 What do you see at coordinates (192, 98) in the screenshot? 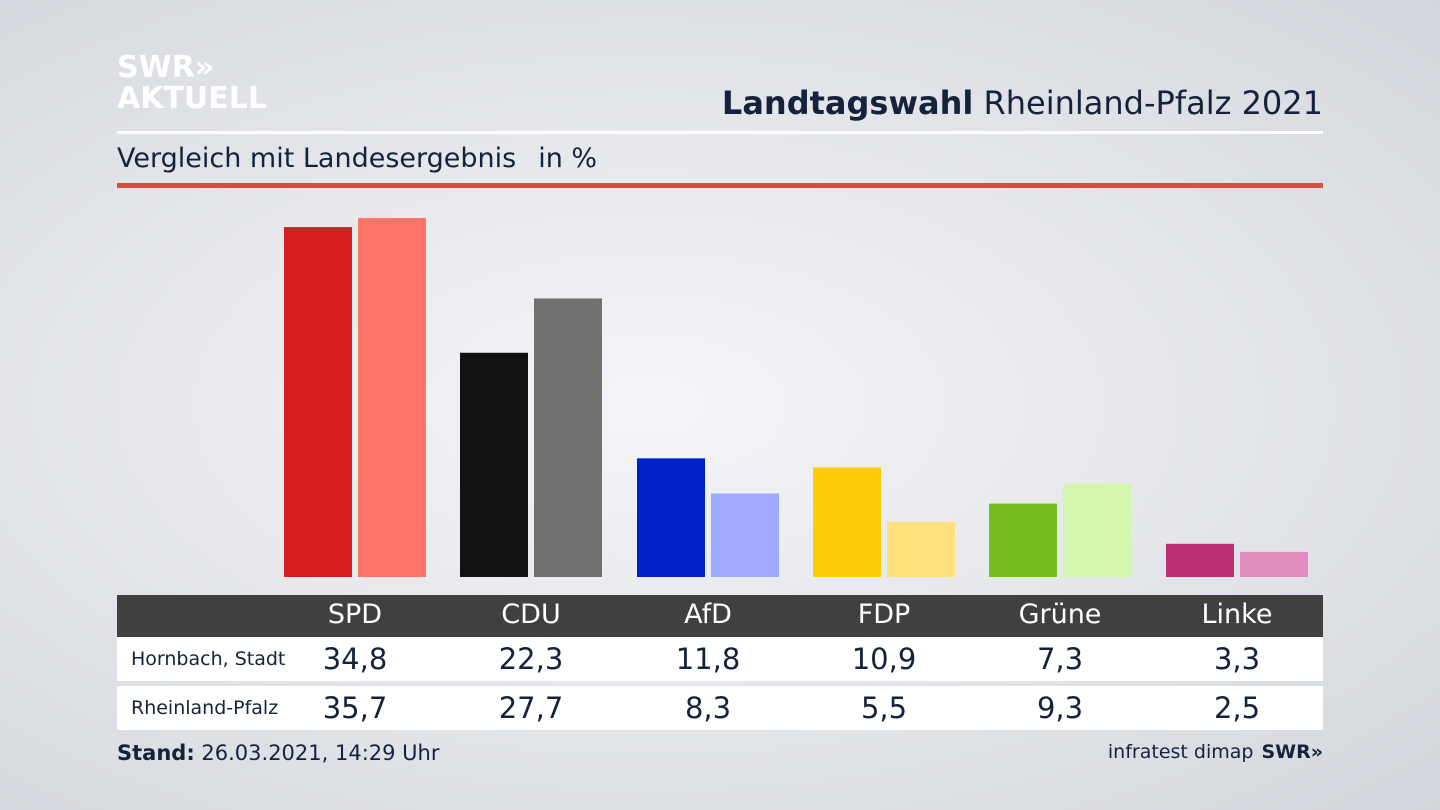
I see `logo-line-2: AKTUELL` at bounding box center [192, 98].